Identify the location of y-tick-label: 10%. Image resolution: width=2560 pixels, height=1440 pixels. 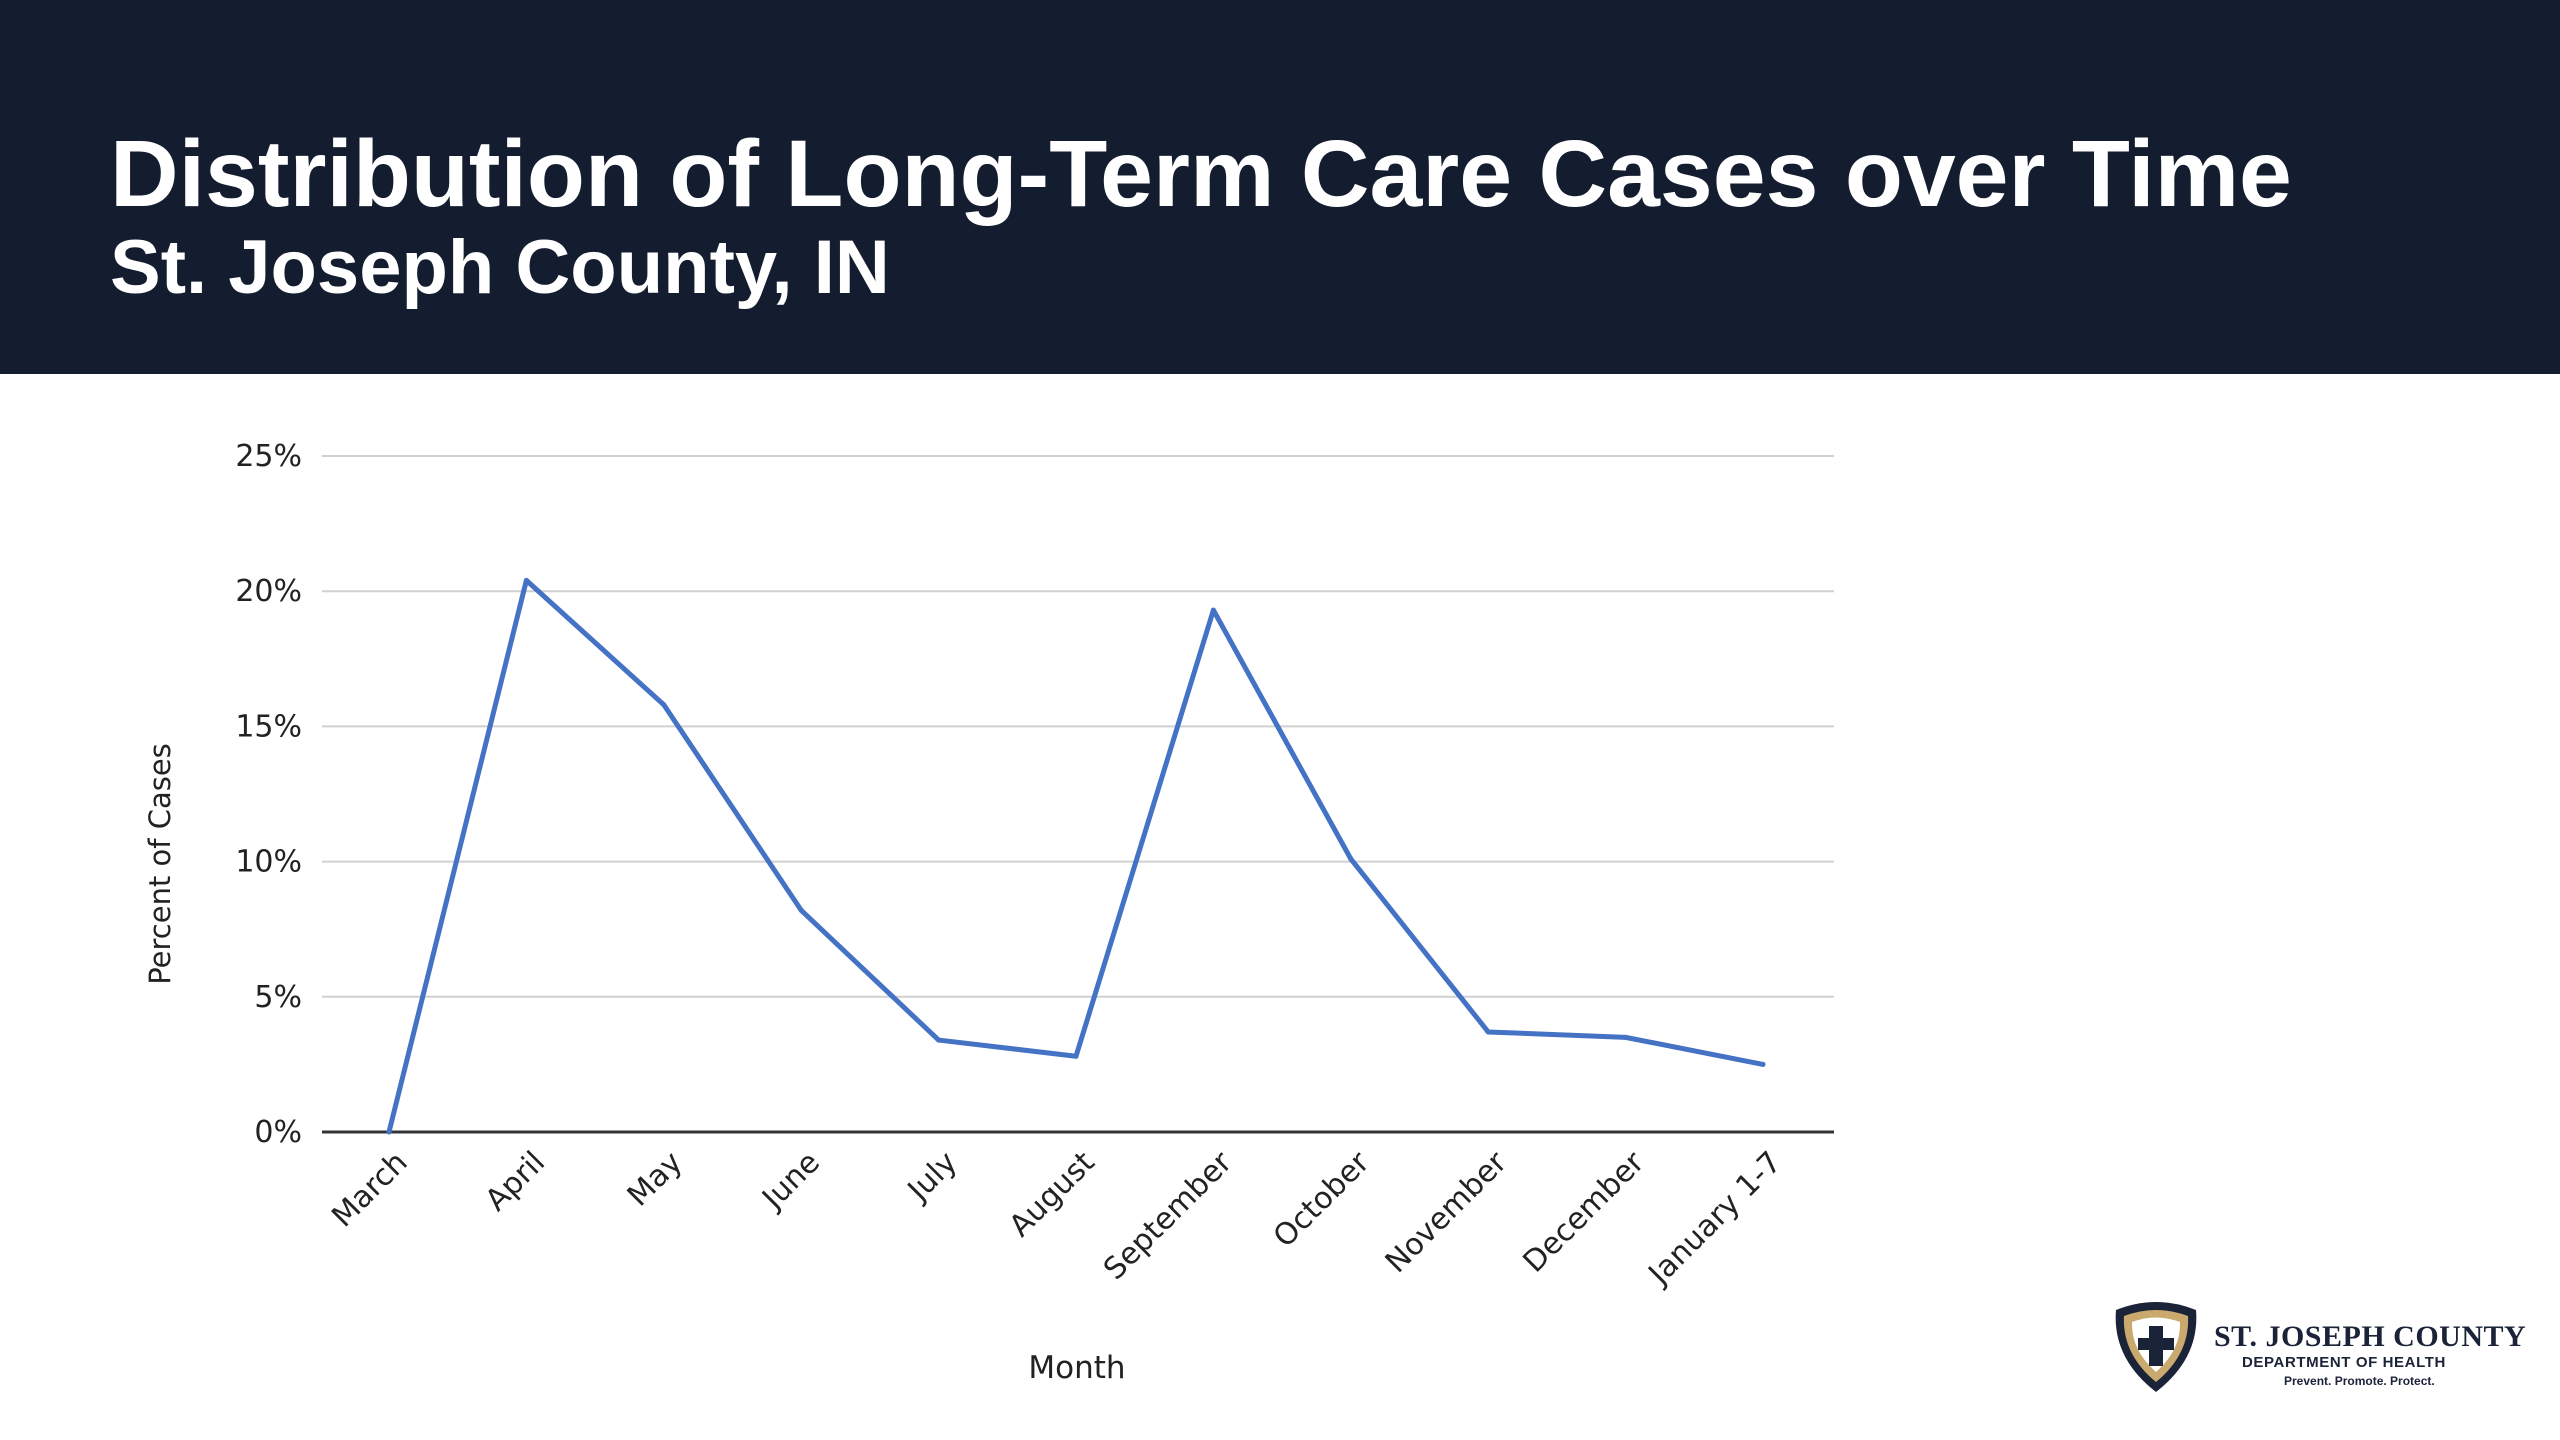
(268, 862).